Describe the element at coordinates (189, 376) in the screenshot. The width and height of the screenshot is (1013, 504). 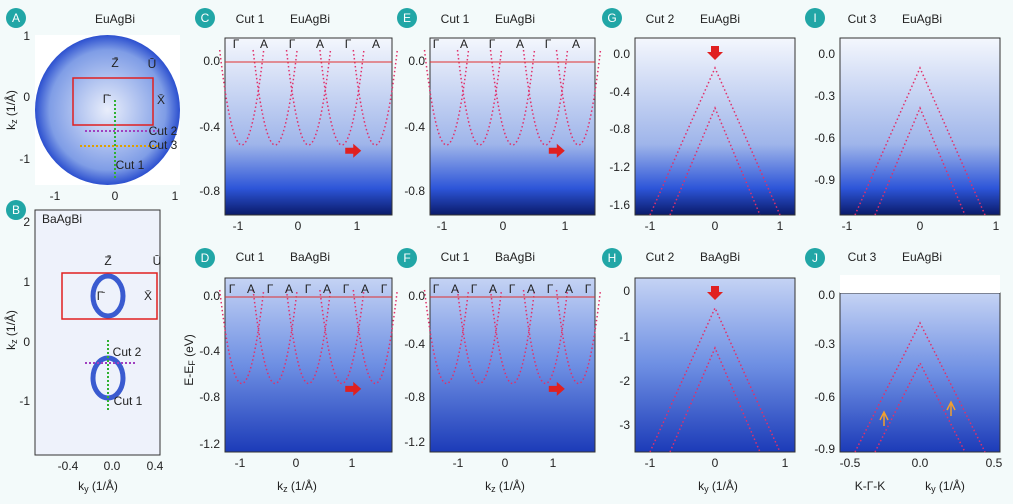
I see `axis-label-part: E-E` at that location.